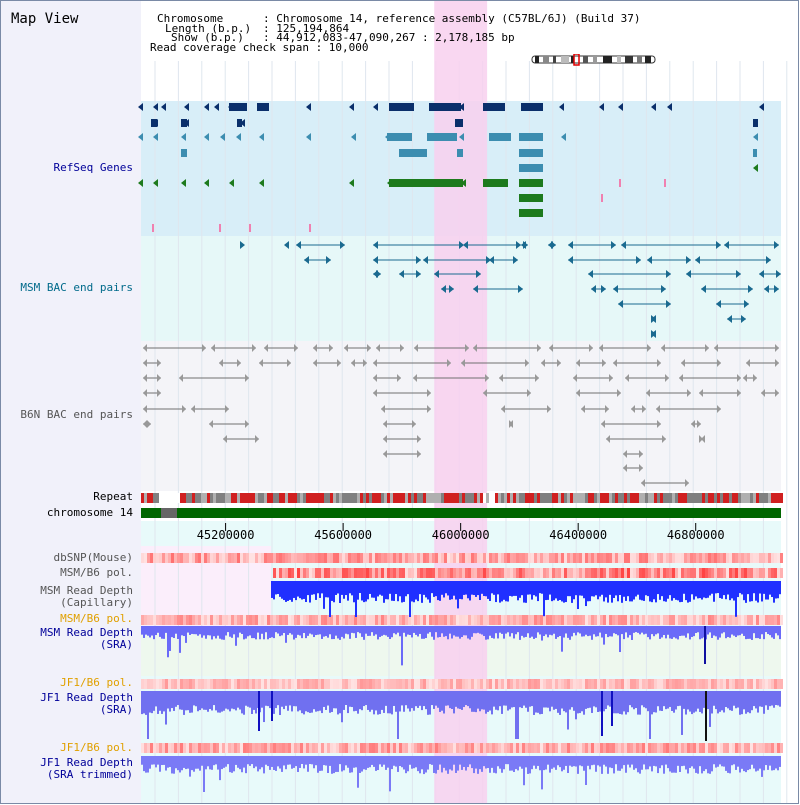  I want to click on chromosome-ideogram, so click(594, 60).